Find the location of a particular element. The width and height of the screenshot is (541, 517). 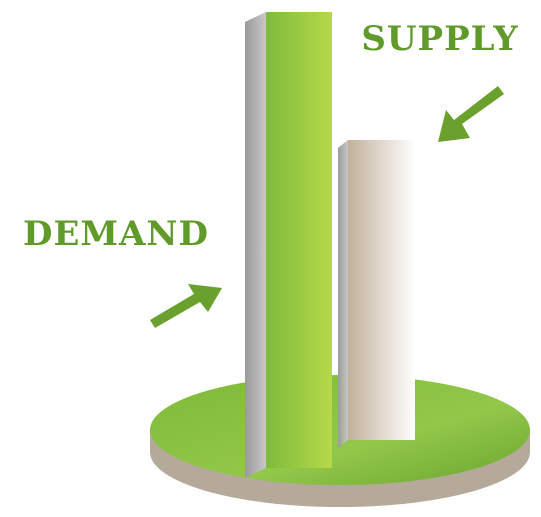

demand-bar is located at coordinates (288, 245).